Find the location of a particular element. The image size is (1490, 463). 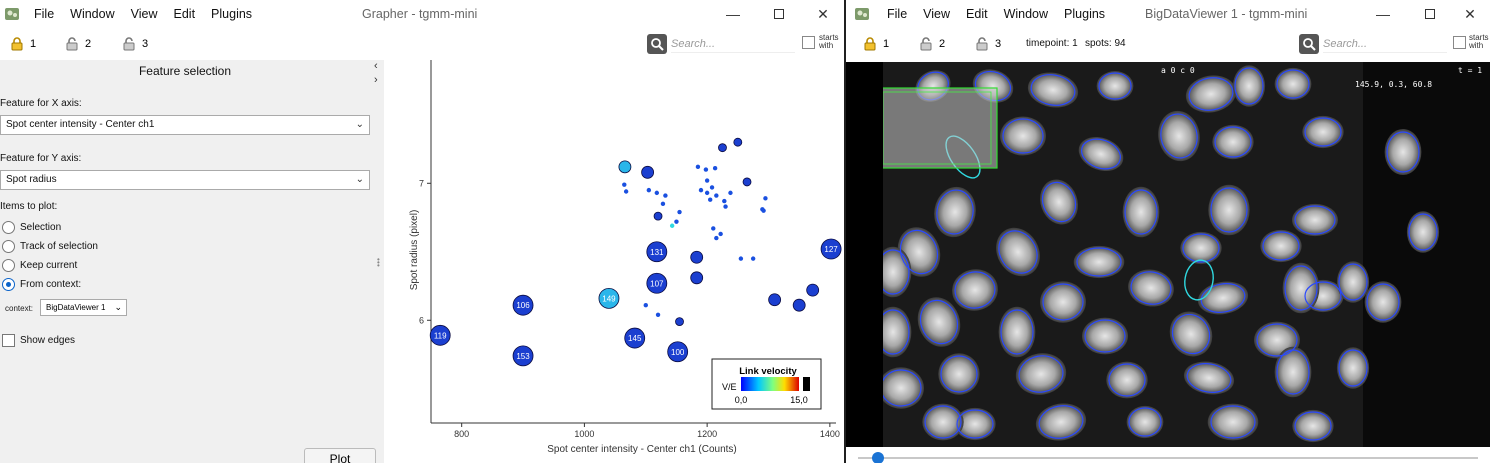

splitter-grip-icon: • • • is located at coordinates (378, 262).